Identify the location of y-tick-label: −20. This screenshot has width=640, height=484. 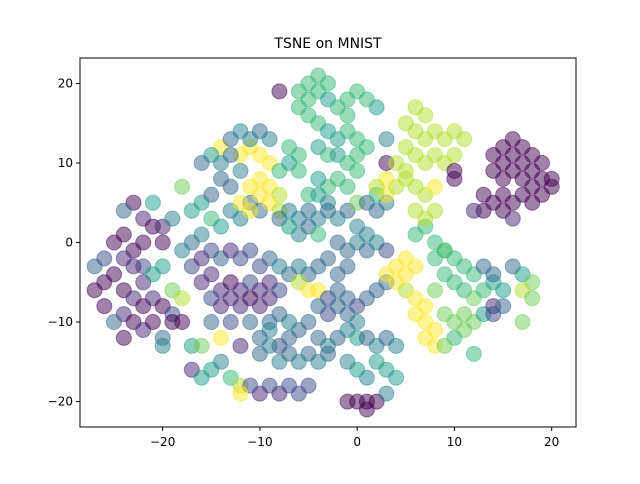
(60, 402).